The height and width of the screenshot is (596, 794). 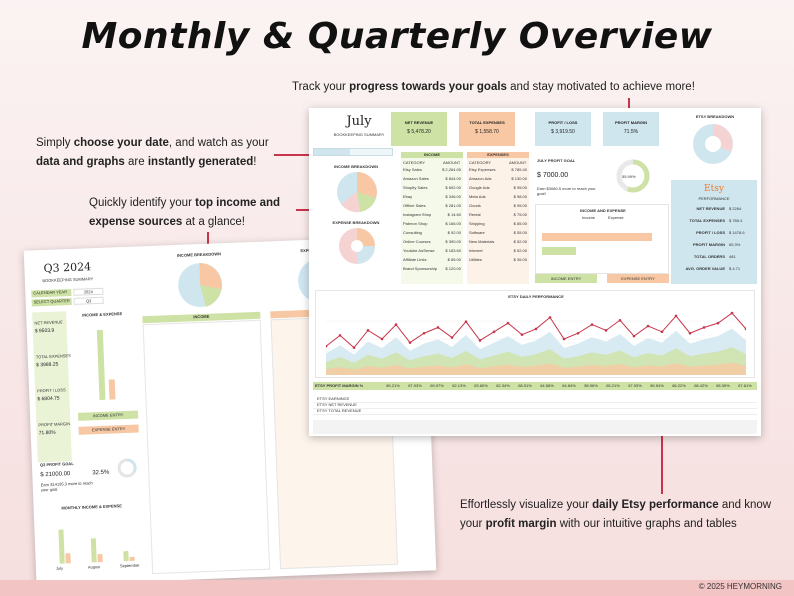 What do you see at coordinates (359, 134) in the screenshot?
I see `month-subtitle: BOOKKEEPING SUMMARY` at bounding box center [359, 134].